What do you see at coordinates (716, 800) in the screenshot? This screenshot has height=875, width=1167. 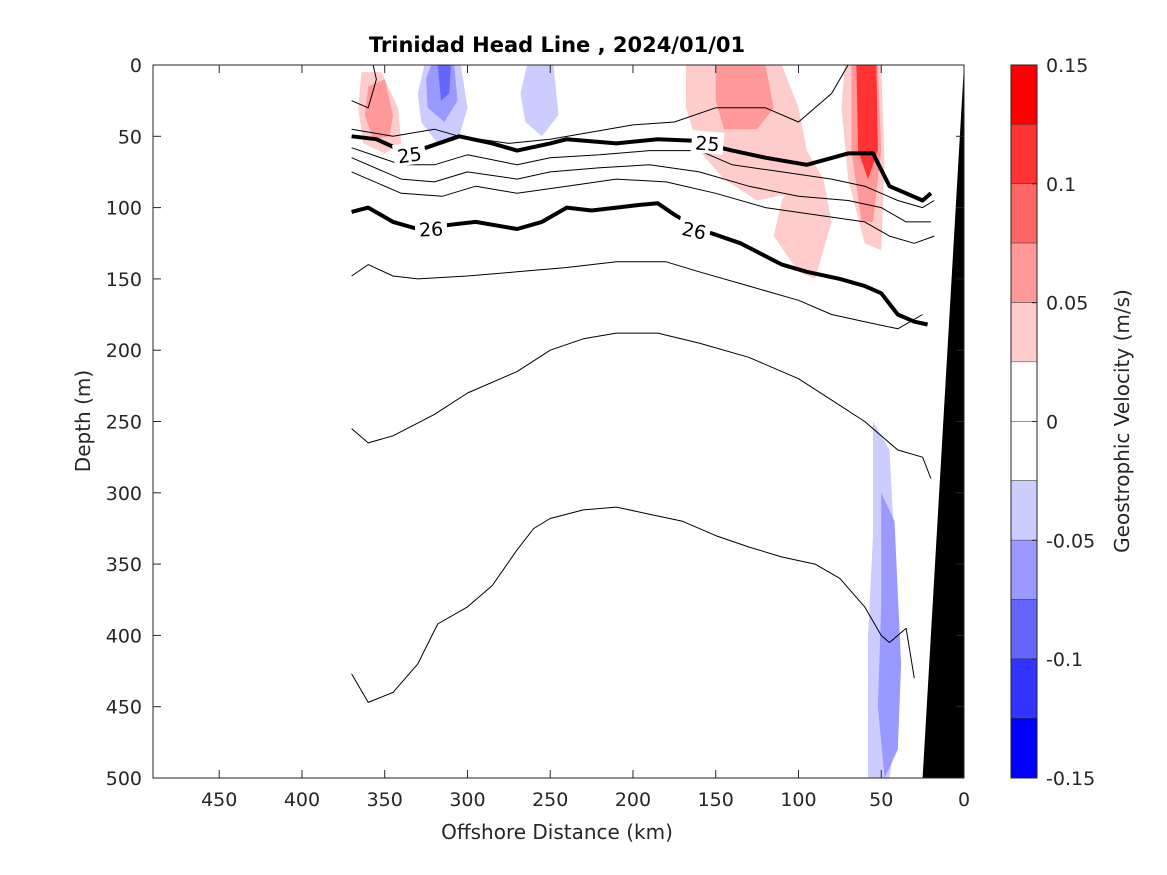 I see `x-tick-label-6: 150` at bounding box center [716, 800].